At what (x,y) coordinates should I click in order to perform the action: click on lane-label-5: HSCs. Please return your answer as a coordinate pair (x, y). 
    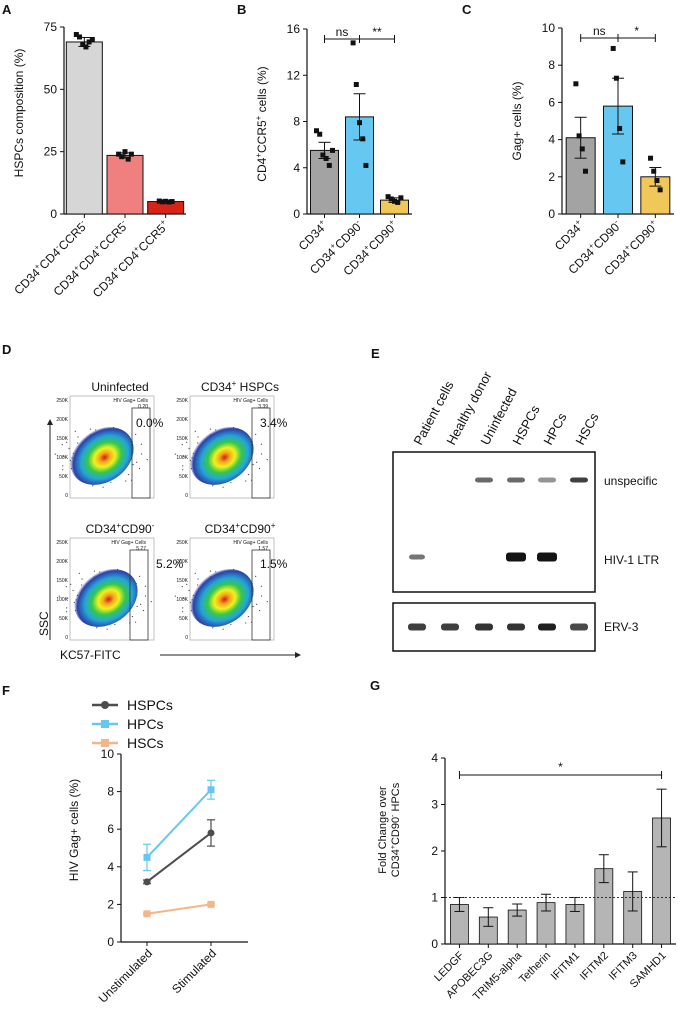
    Looking at the image, I should click on (586, 428).